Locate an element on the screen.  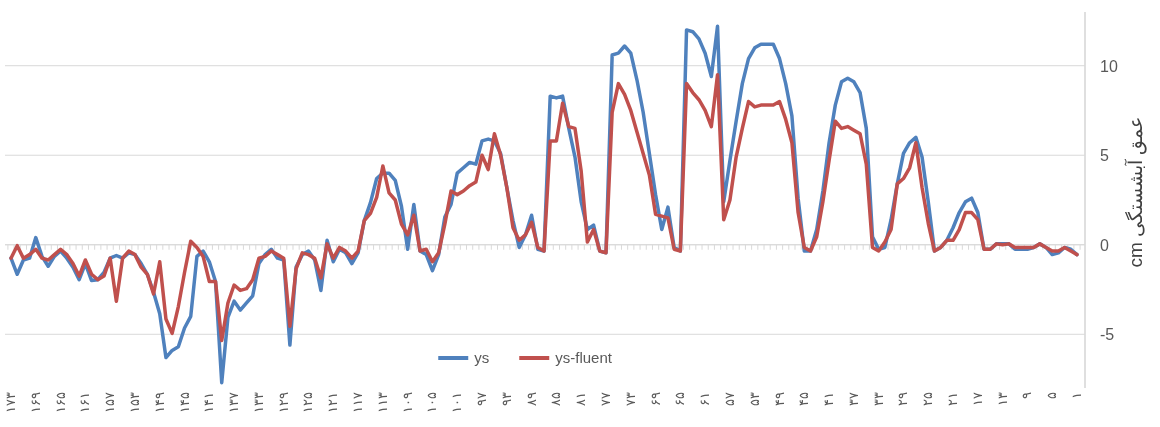
x-tick-label: ۵ is located at coordinates (1052, 395).